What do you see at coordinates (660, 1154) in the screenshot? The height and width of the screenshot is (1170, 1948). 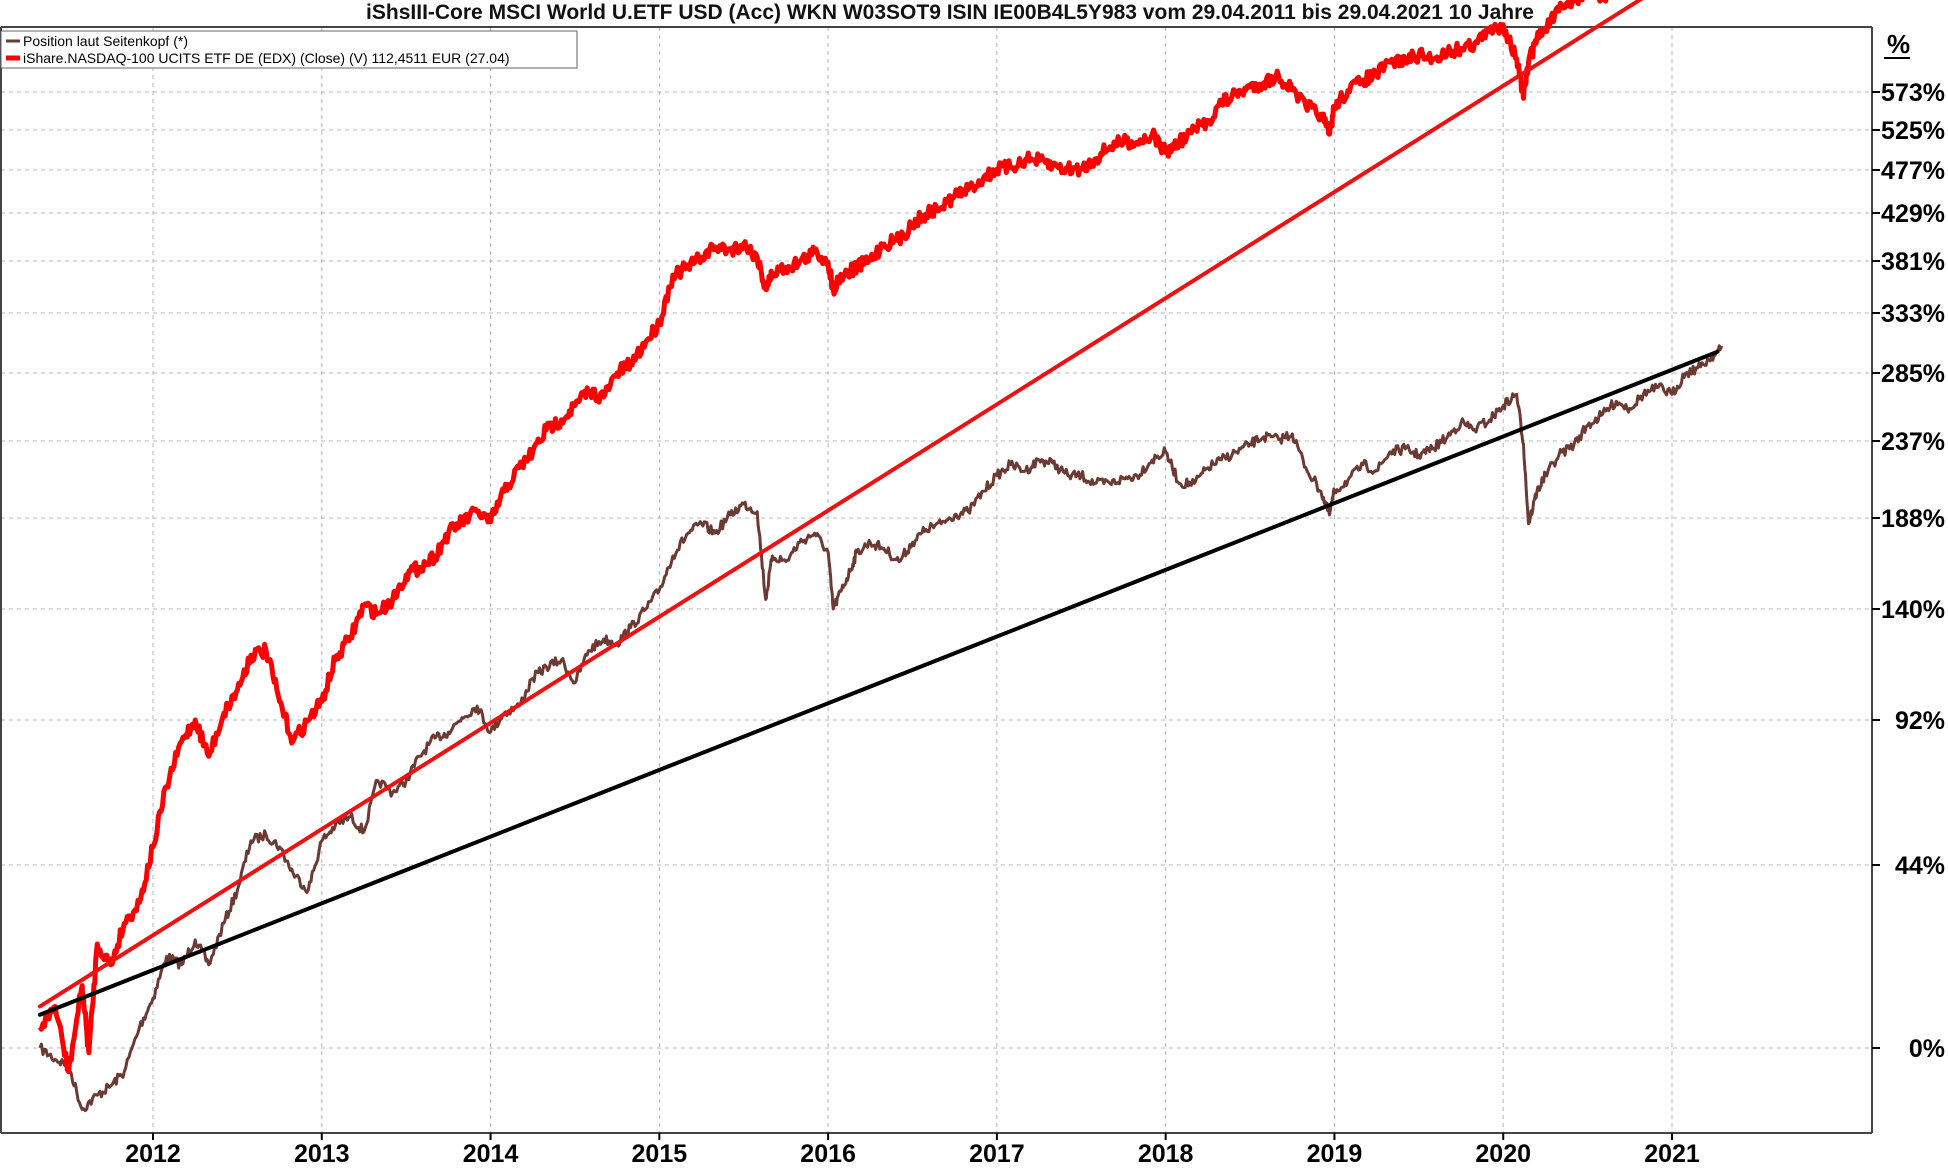 I see `x-tick-label: 2015` at bounding box center [660, 1154].